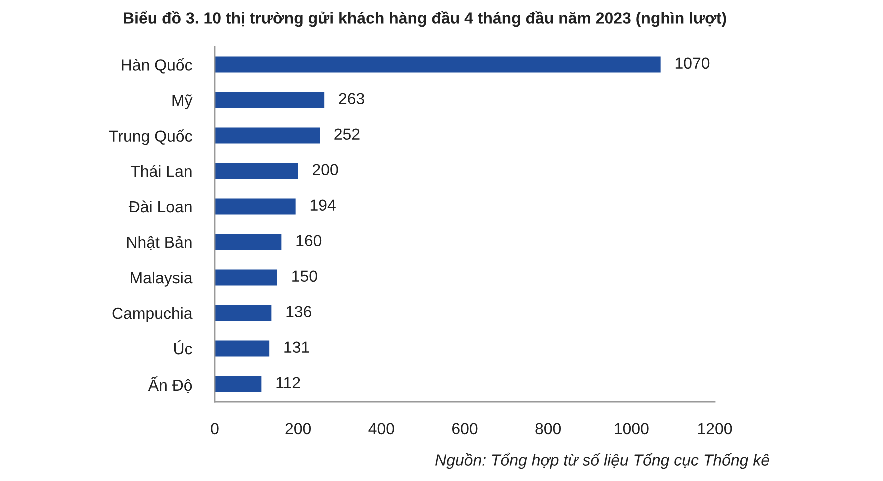 The width and height of the screenshot is (883, 481). Describe the element at coordinates (288, 382) in the screenshot. I see `data-label: 112` at that location.